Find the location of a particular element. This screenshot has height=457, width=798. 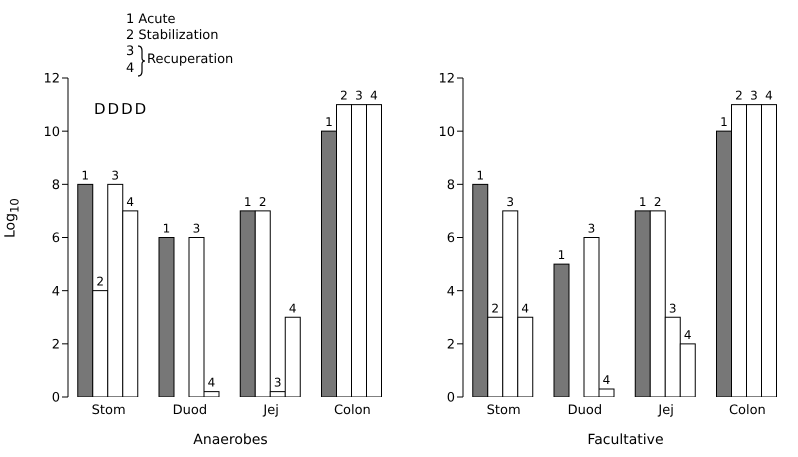

series-label: 4 is located at coordinates (525, 308).